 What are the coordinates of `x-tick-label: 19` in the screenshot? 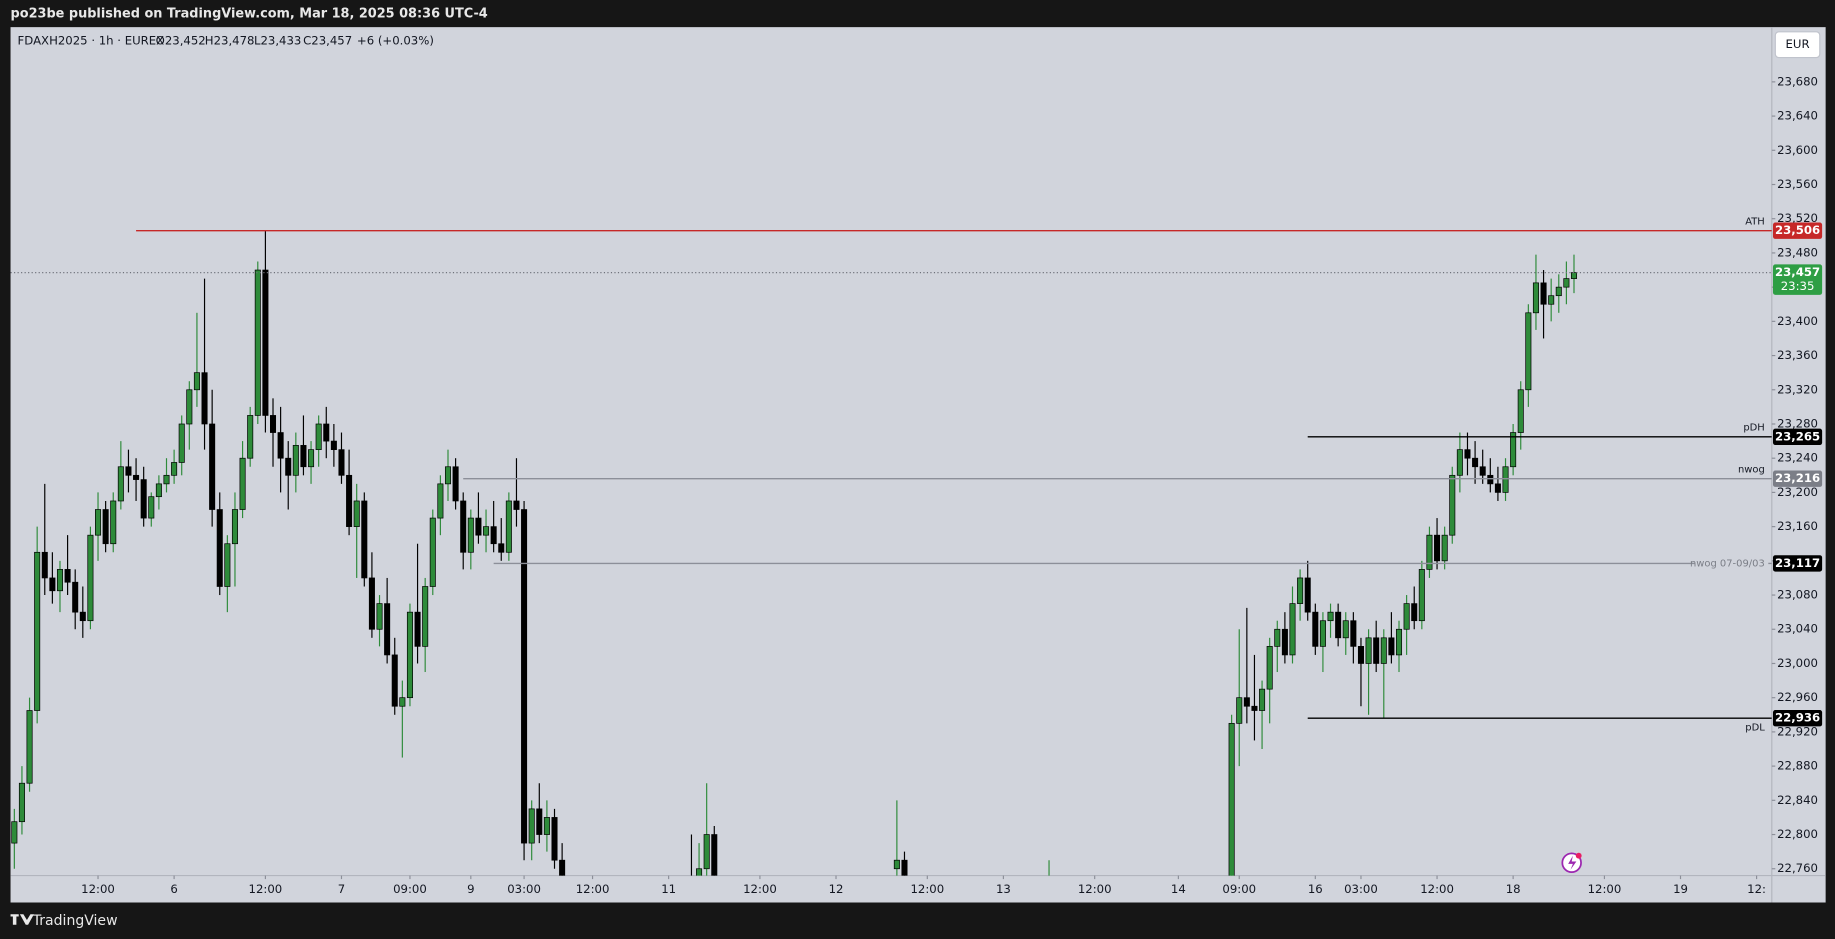 It's located at (1680, 889).